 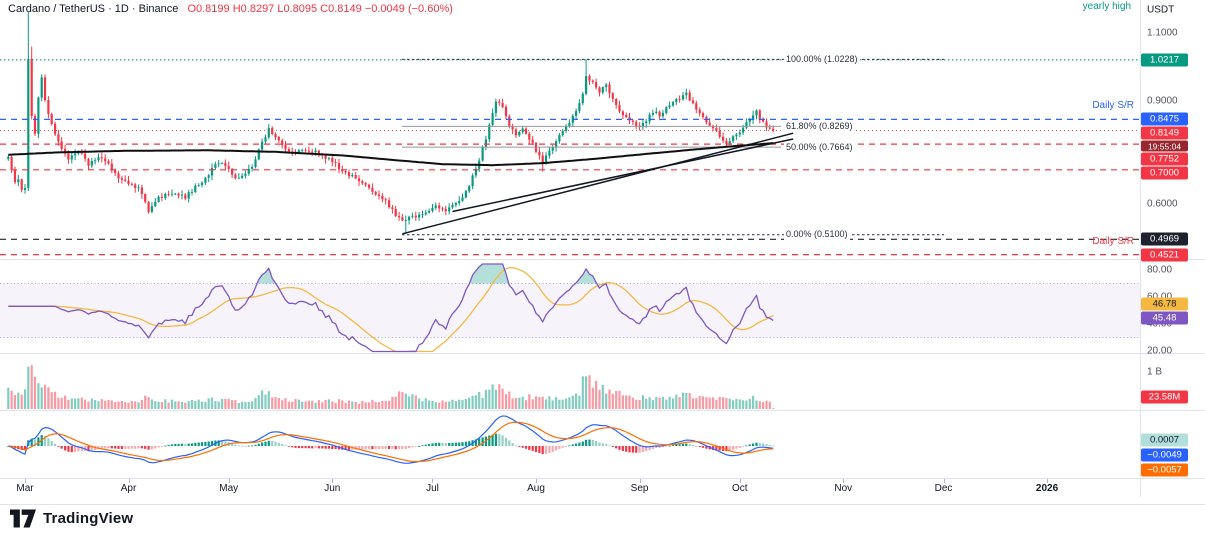 What do you see at coordinates (1164, 455) in the screenshot?
I see `axis-badge: −0.0049` at bounding box center [1164, 455].